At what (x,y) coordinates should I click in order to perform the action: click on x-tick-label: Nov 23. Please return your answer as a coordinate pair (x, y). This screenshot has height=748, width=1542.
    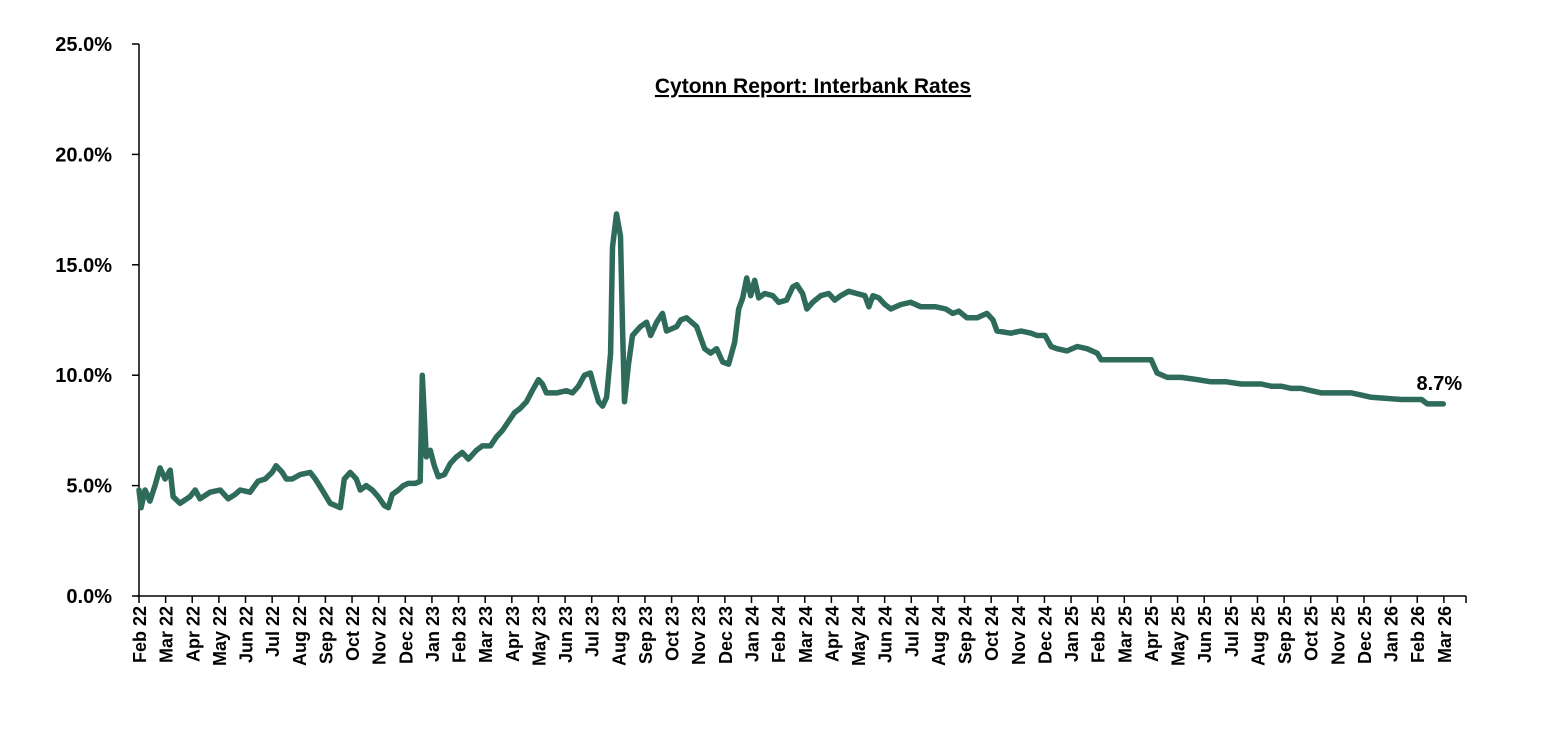
    Looking at the image, I should click on (699, 635).